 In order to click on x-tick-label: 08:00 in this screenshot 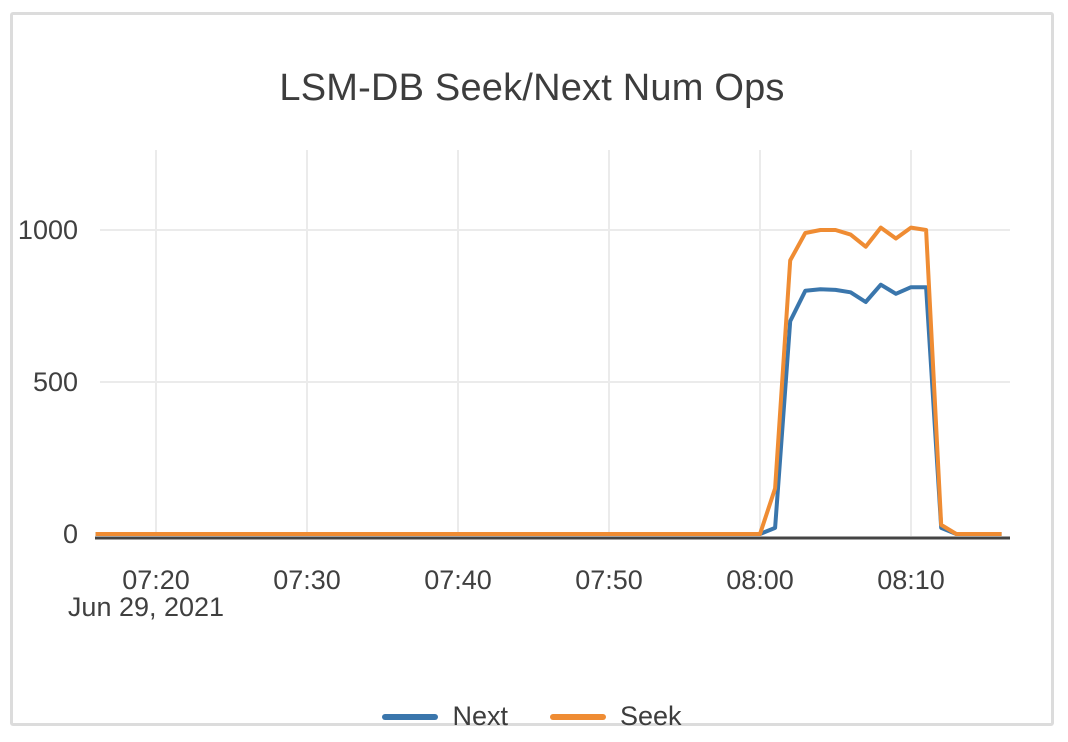, I will do `click(760, 580)`.